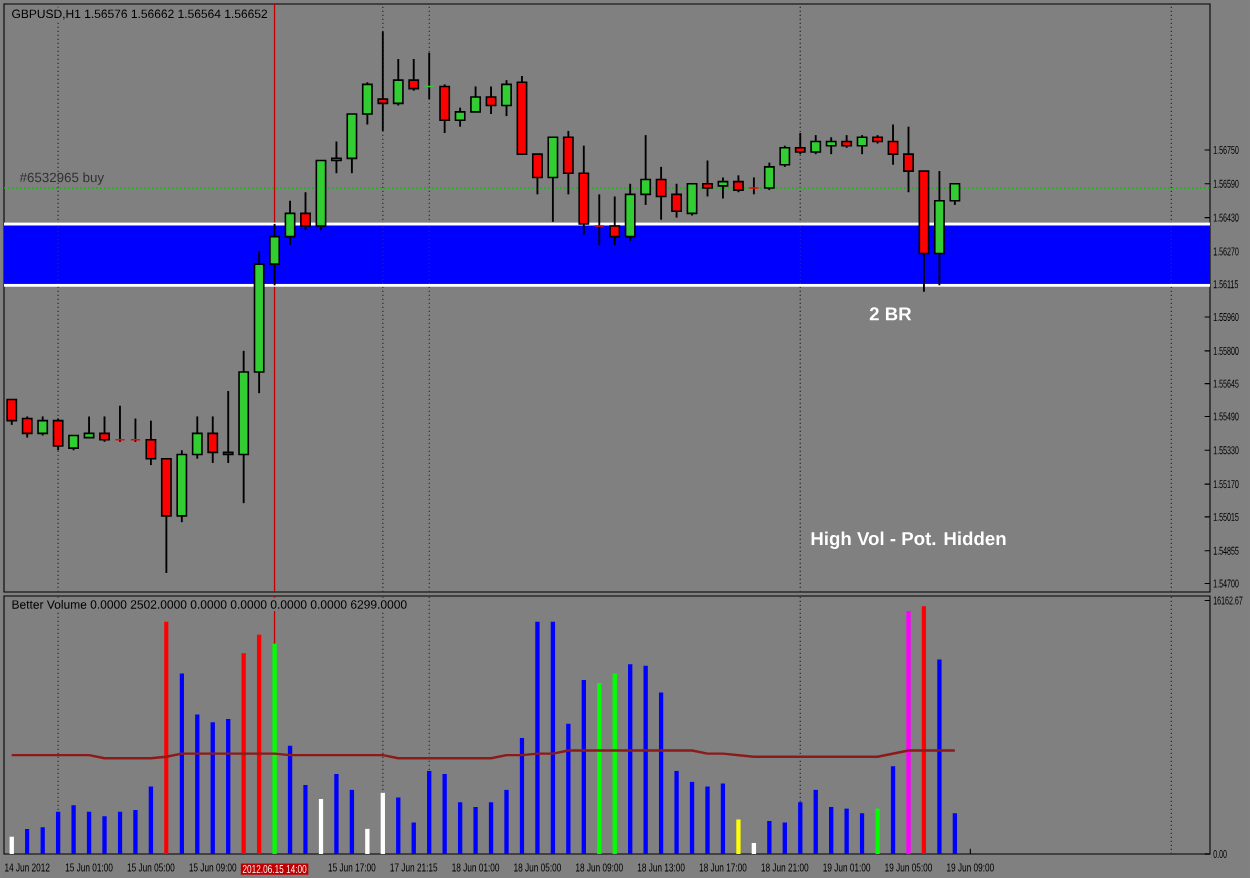  Describe the element at coordinates (908, 540) in the screenshot. I see `annotation: High Vol - Pot. Hidden` at that location.